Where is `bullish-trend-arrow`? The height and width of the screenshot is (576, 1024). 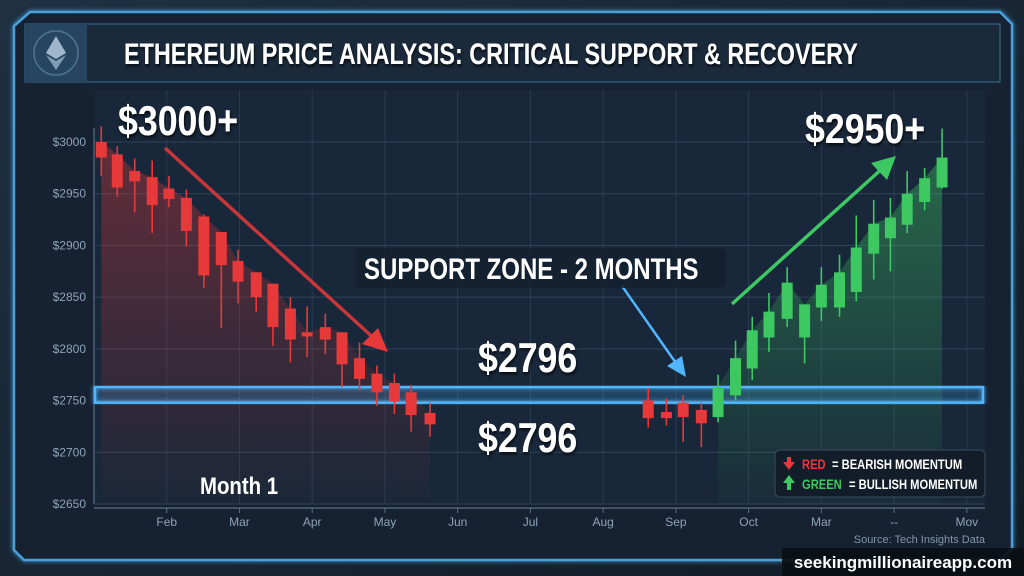
bullish-trend-arrow is located at coordinates (813, 231).